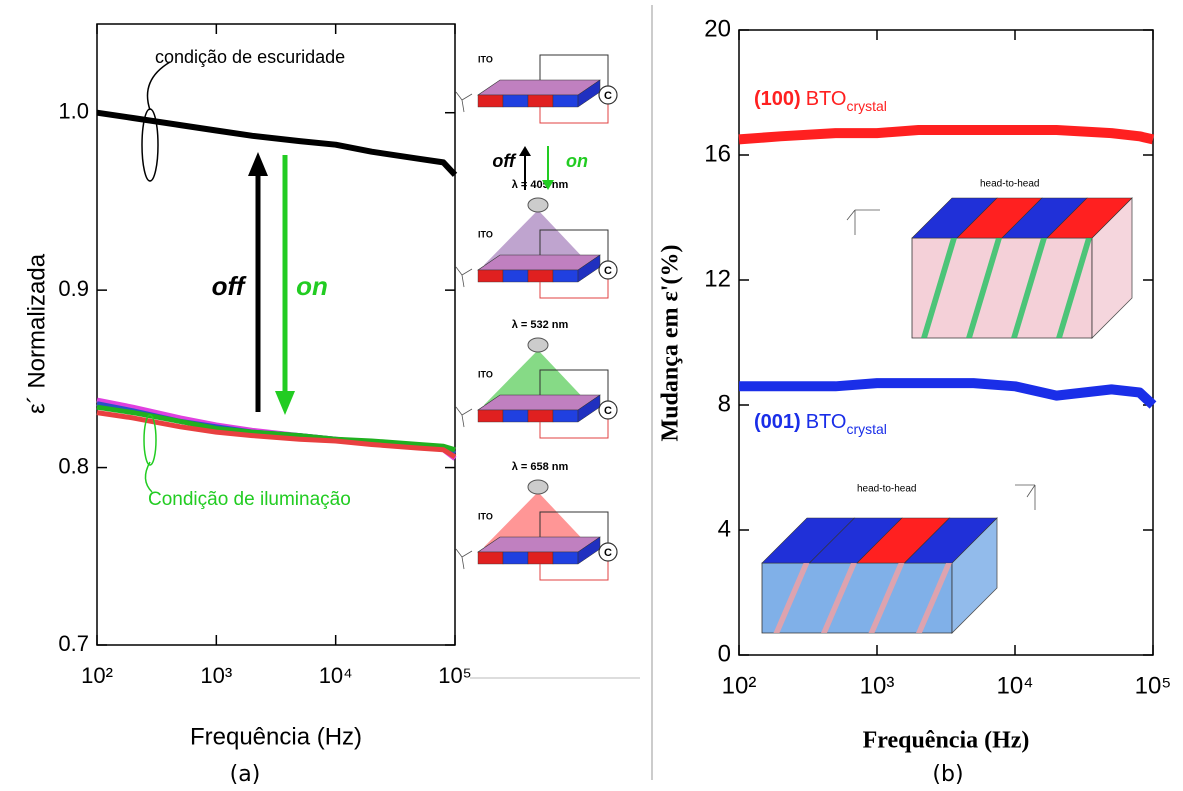 The width and height of the screenshot is (1183, 791). I want to click on y-tick-label: 1.0, so click(73, 111).